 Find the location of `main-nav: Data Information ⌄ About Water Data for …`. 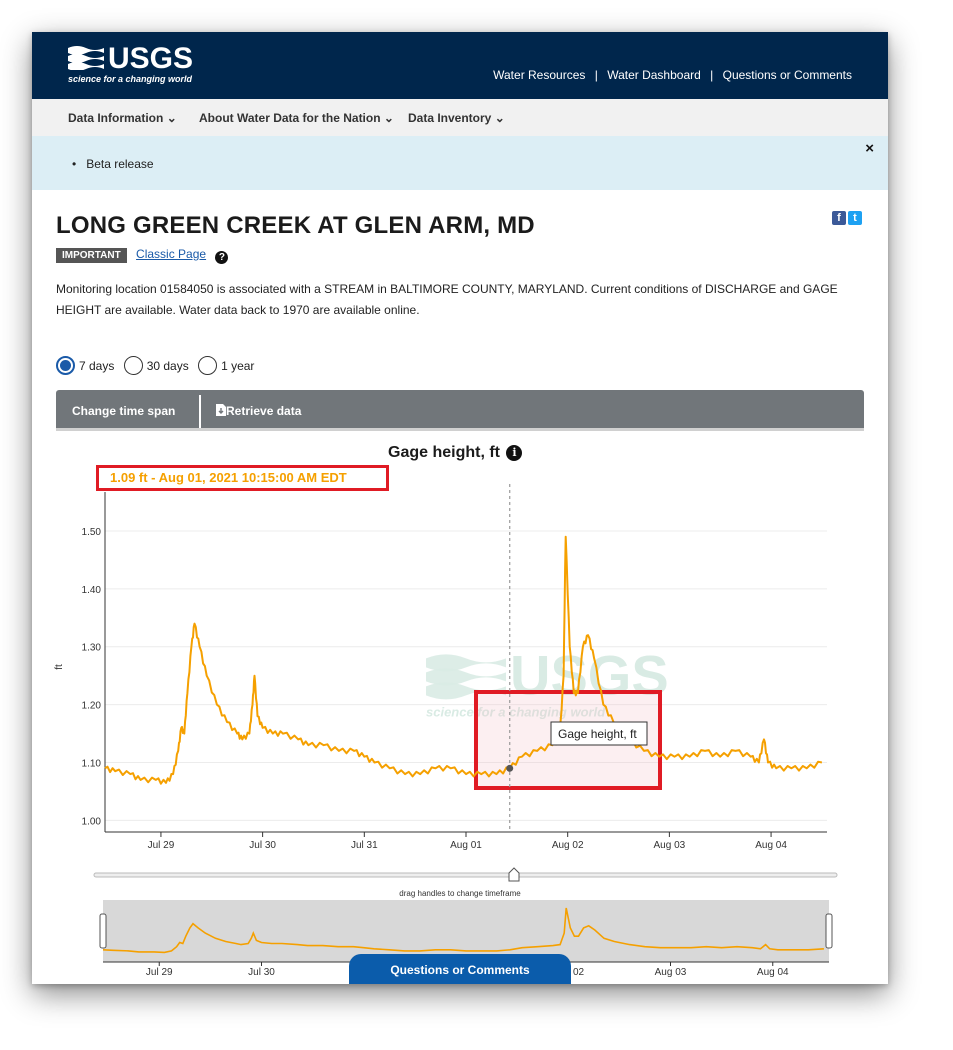

main-nav: Data Information ⌄ About Water Data for … is located at coordinates (460, 117).